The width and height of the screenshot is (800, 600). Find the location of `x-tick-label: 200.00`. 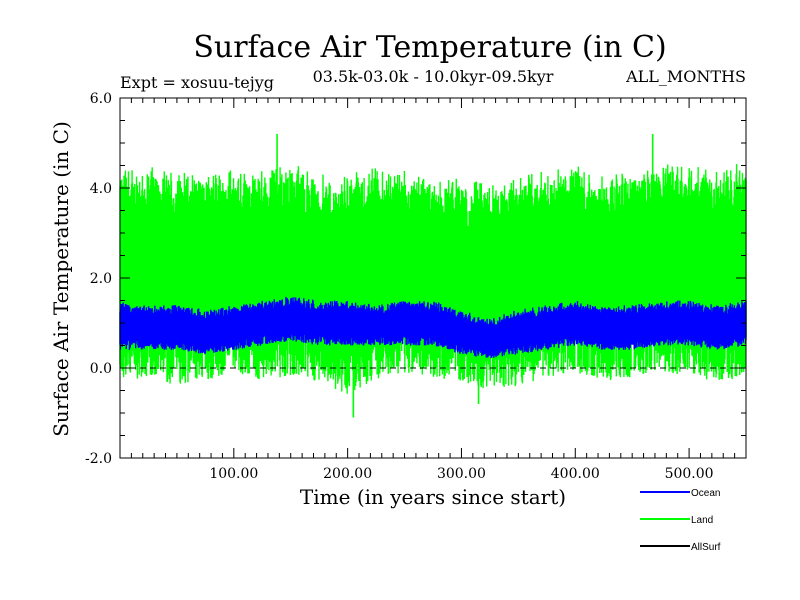

x-tick-label: 200.00 is located at coordinates (347, 474).